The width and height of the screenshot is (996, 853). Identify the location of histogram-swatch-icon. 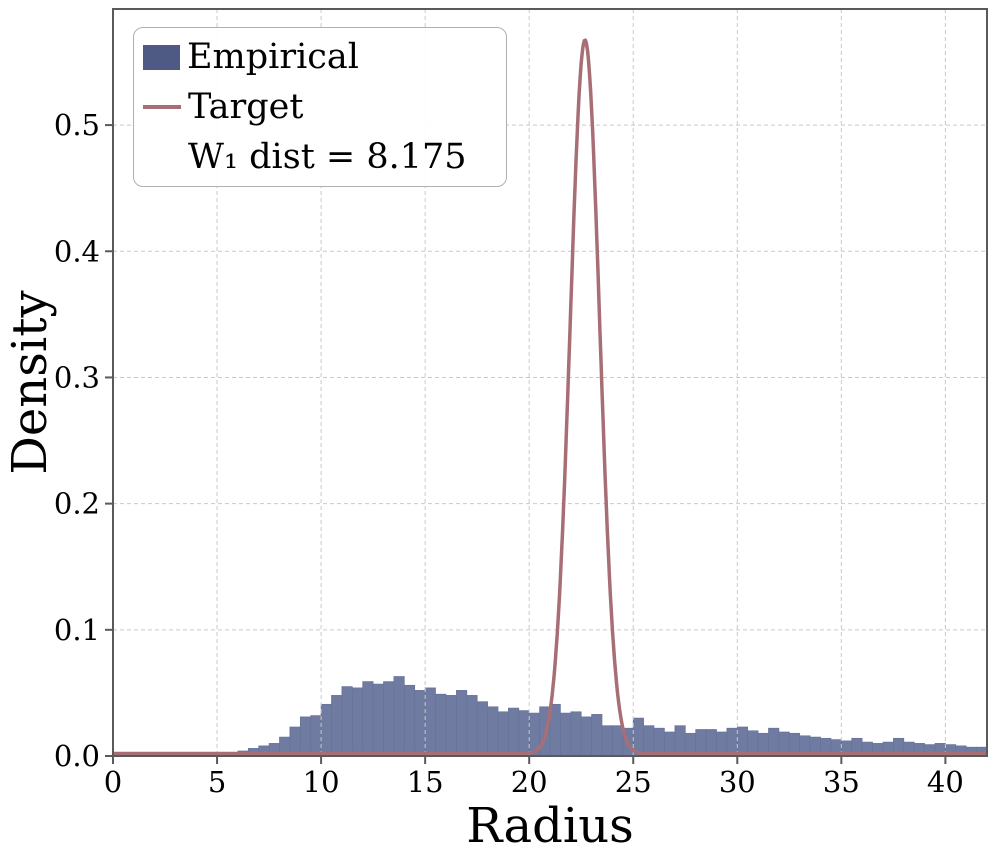
(161, 57).